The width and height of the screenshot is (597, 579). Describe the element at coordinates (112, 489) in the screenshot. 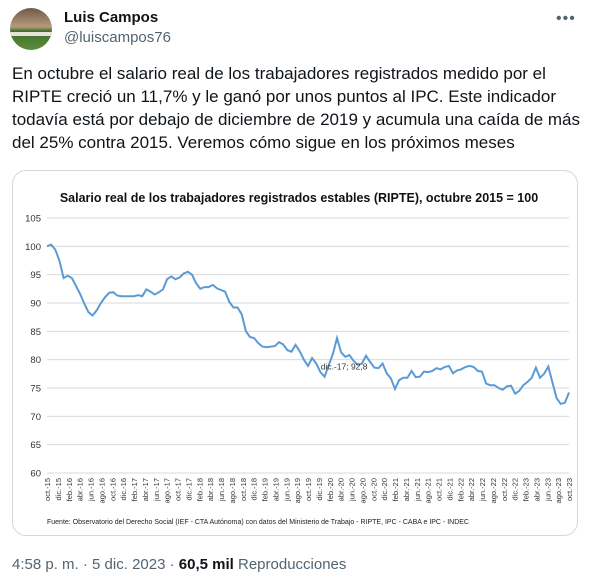

I see `x-tick-label: oct.-16` at that location.